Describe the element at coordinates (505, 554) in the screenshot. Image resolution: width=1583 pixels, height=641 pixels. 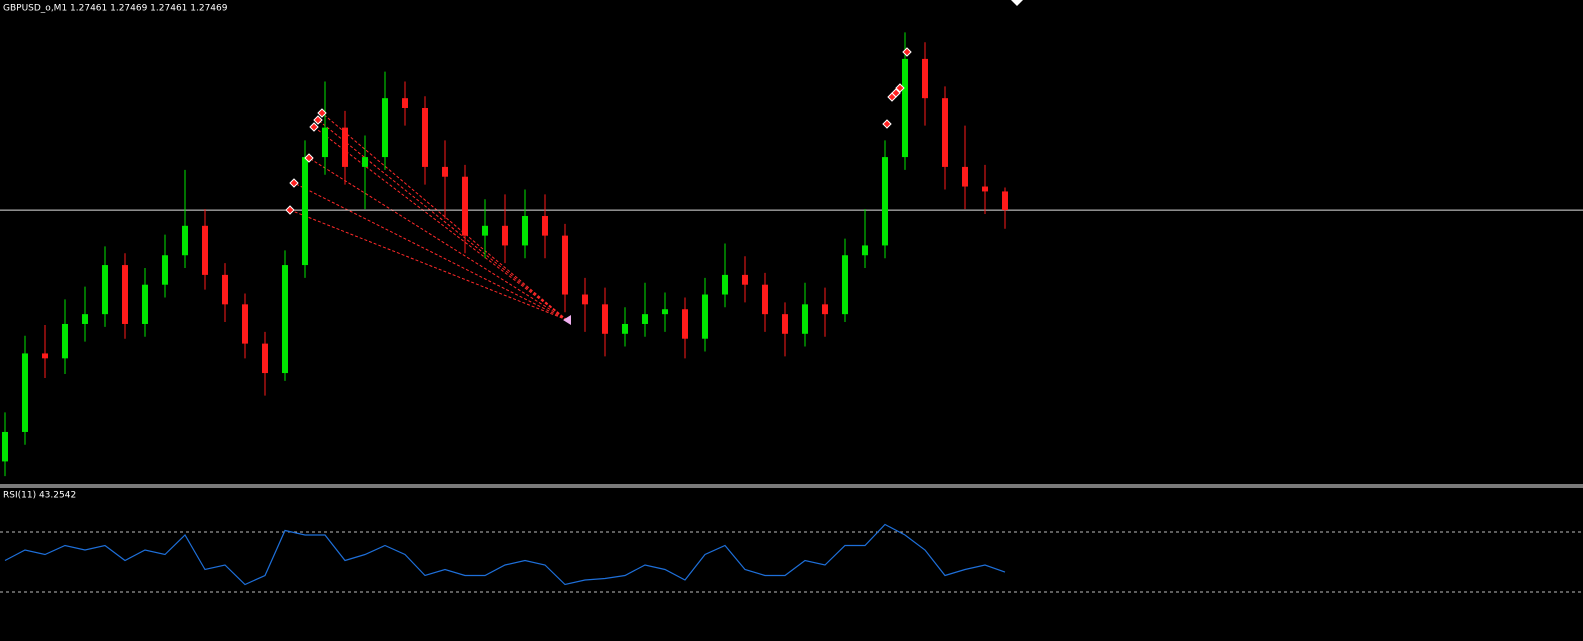
I see `rsi-line` at that location.